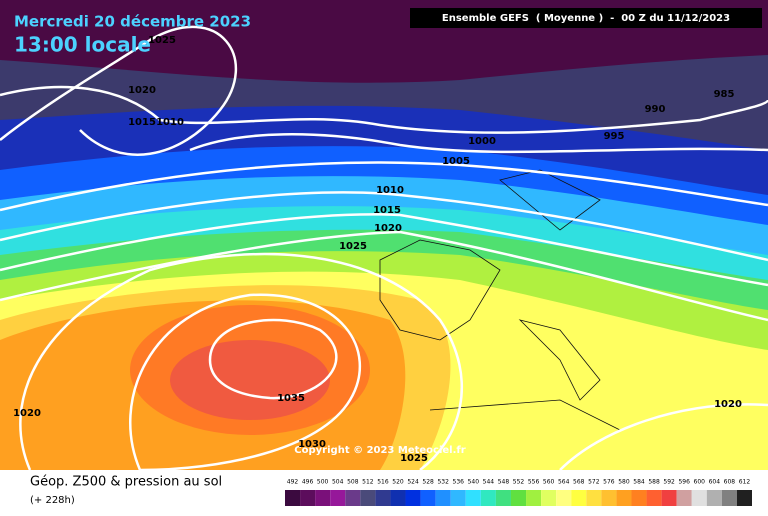 This screenshot has width=768, height=516. Describe the element at coordinates (624, 482) in the screenshot. I see `scale-label: 580` at that location.